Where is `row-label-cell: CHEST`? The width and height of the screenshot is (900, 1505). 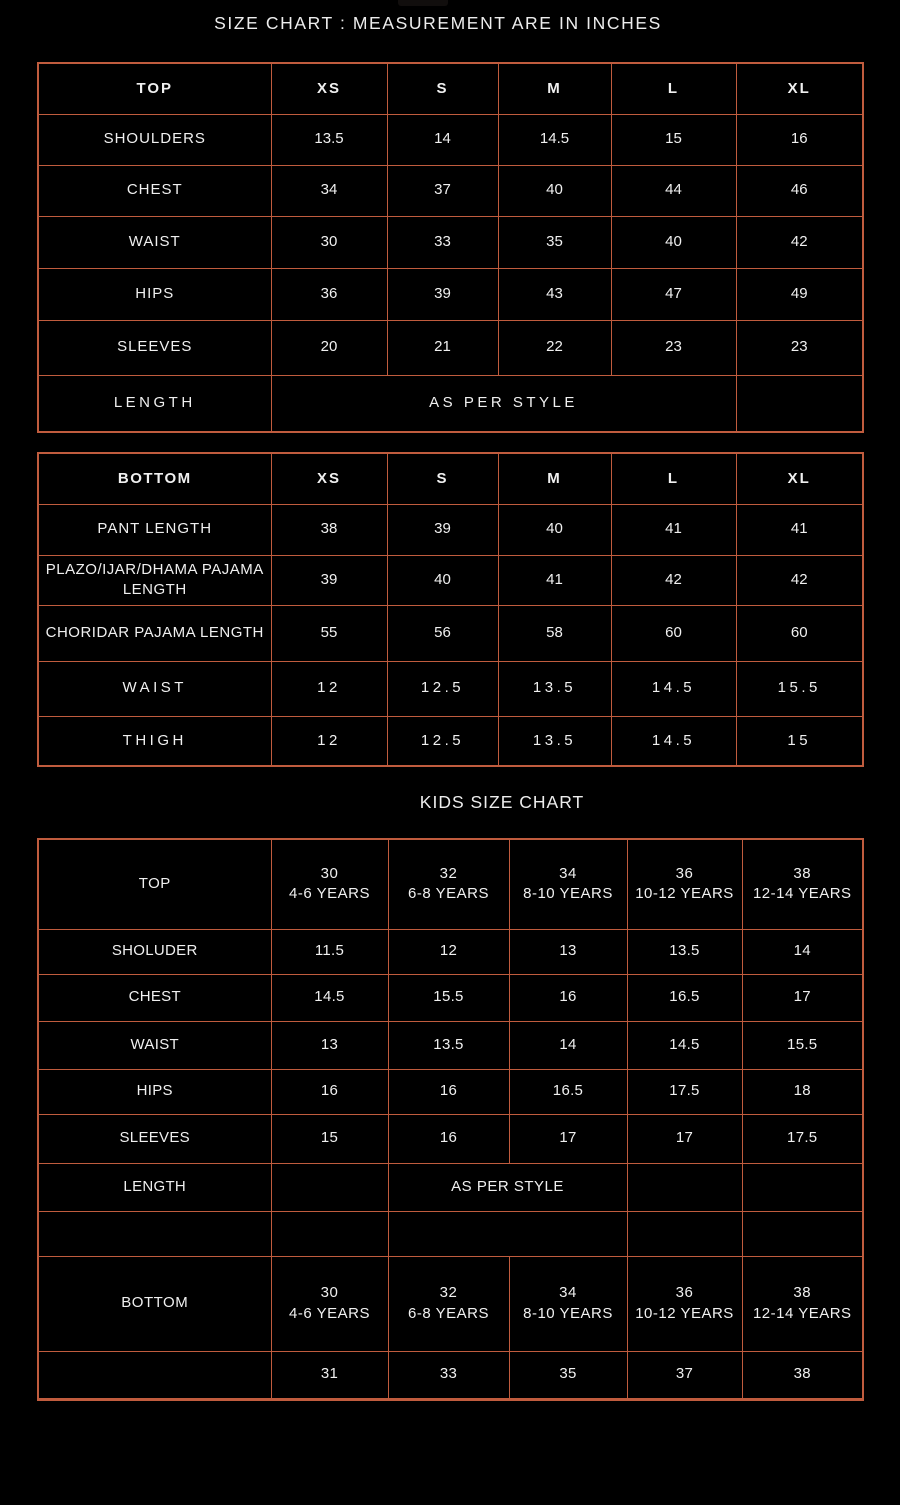 row-label-cell: CHEST is located at coordinates (154, 190).